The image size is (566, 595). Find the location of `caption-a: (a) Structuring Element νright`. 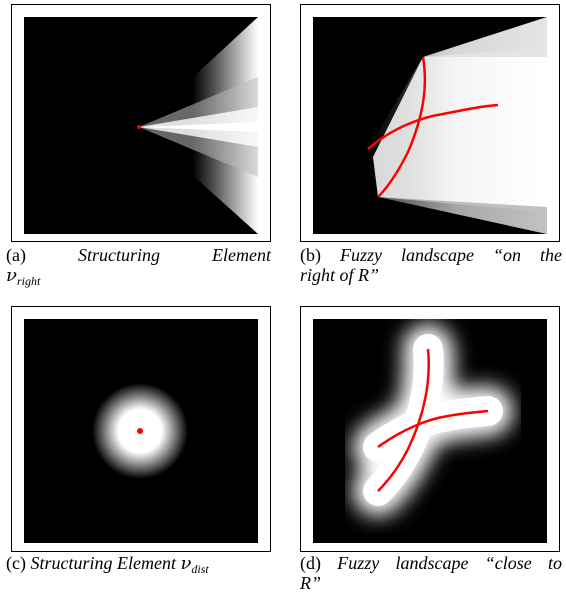

caption-a: (a) Structuring Element νright is located at coordinates (138, 266).